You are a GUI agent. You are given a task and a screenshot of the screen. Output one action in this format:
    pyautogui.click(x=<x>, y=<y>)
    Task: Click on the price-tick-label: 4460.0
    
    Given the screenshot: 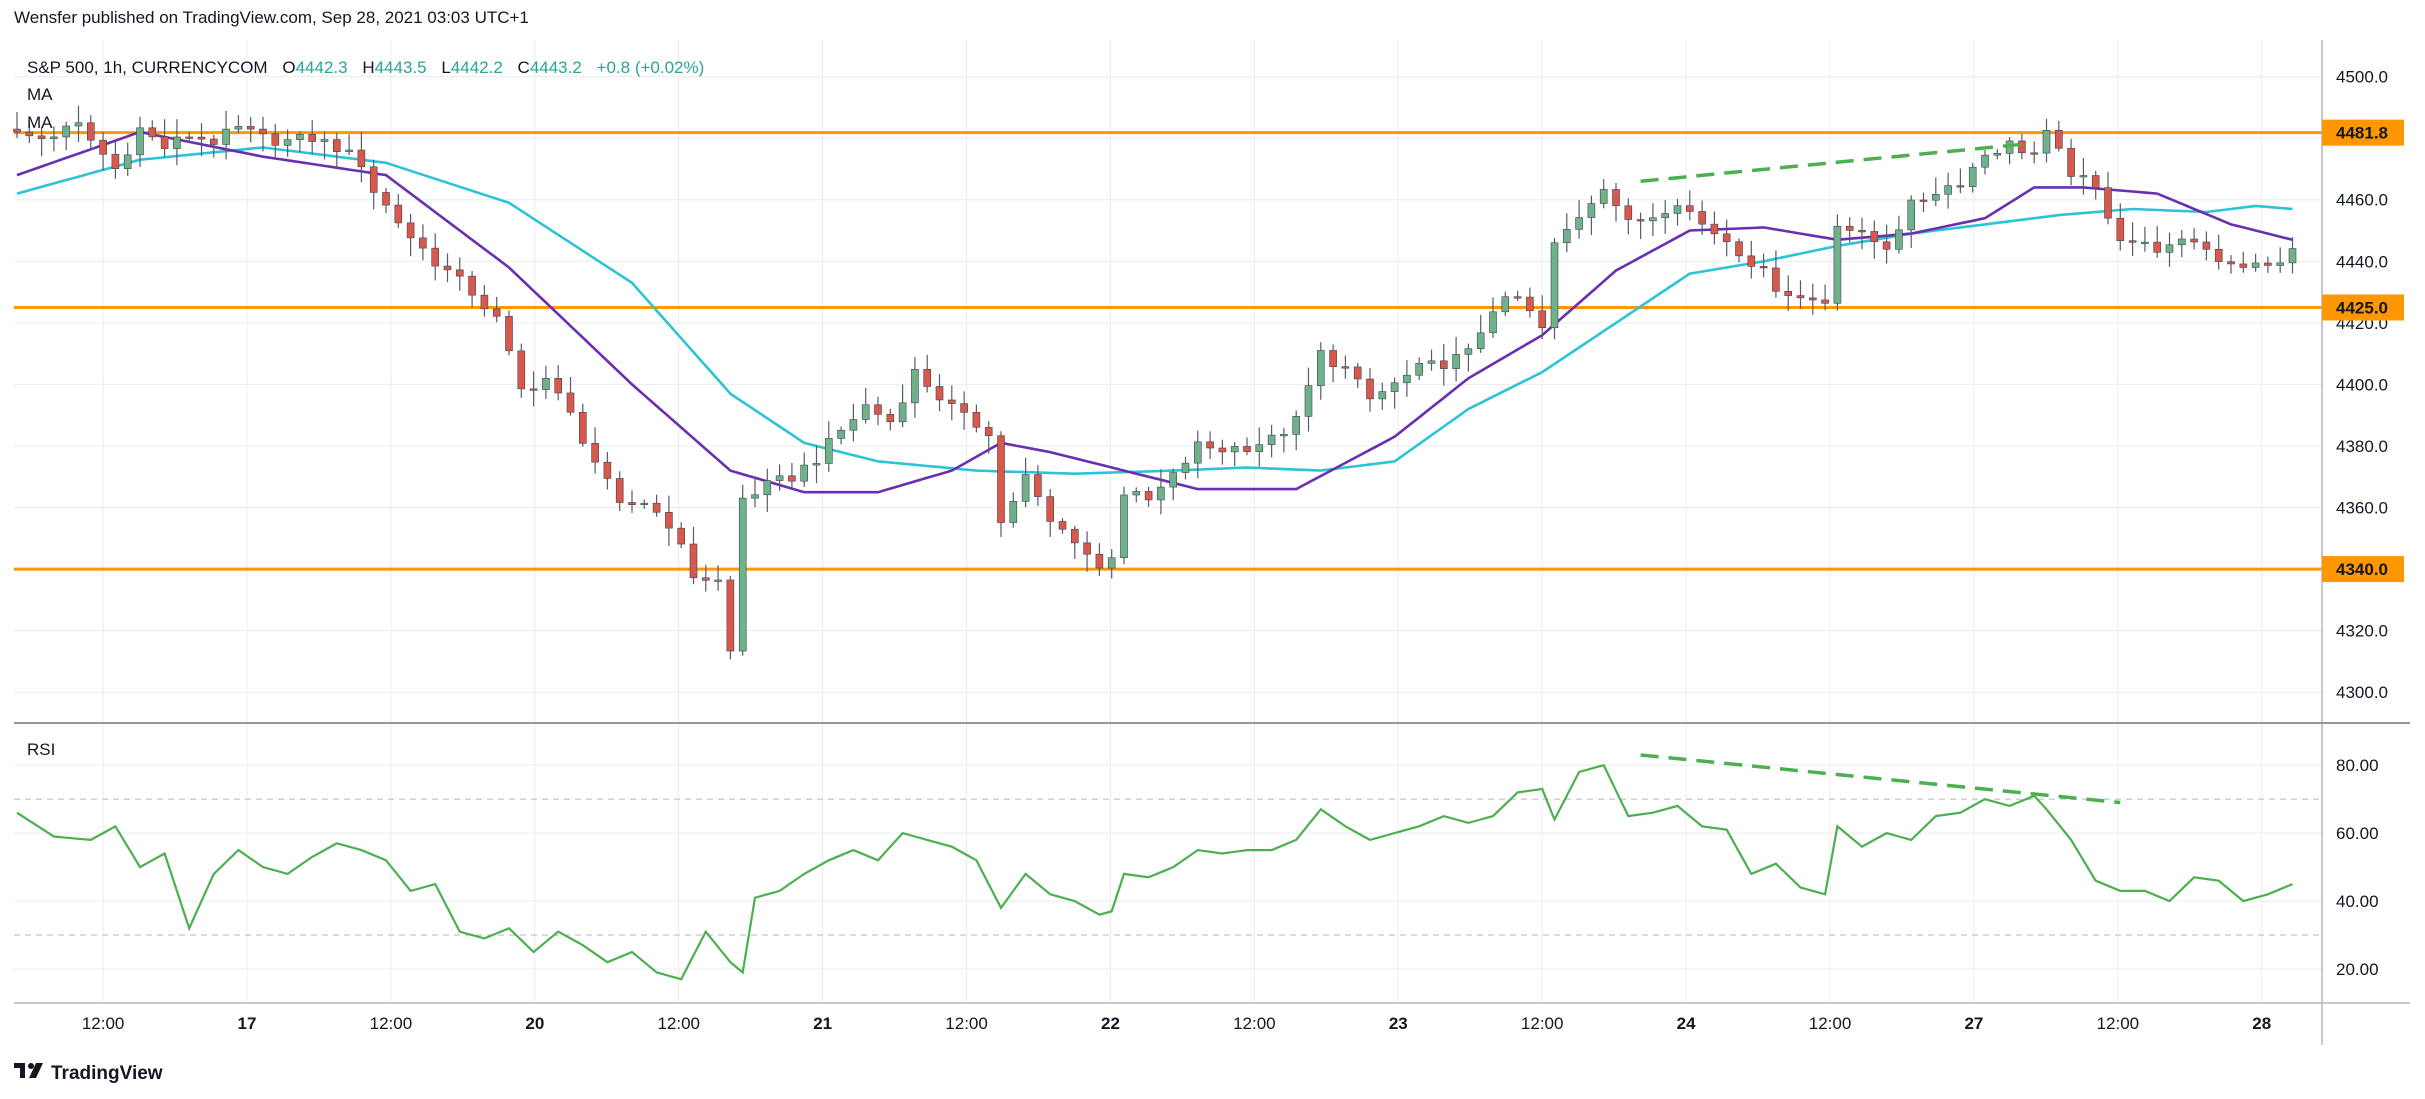 What is the action you would take?
    pyautogui.click(x=2362, y=200)
    